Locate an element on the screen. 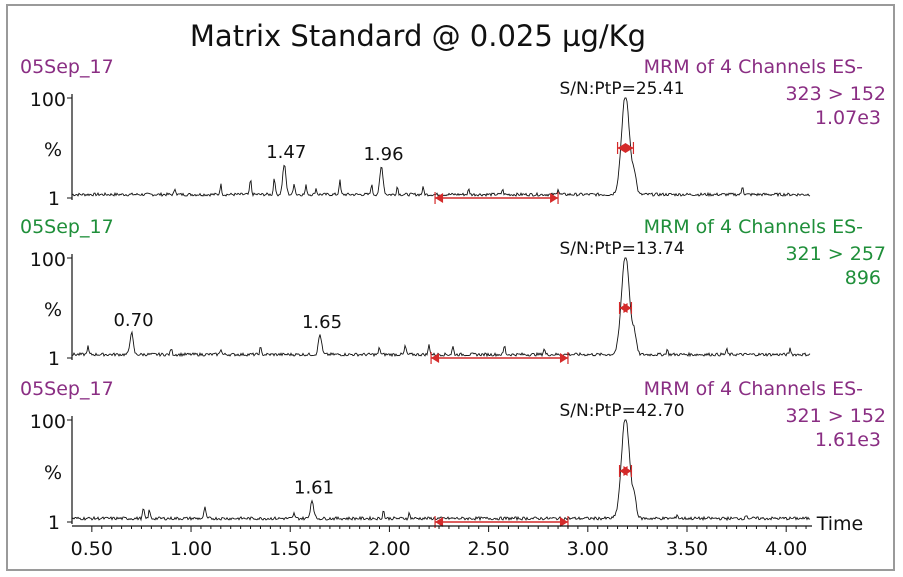  signal-to-noise-label: S/N:PtP=42.70 is located at coordinates (621, 411).